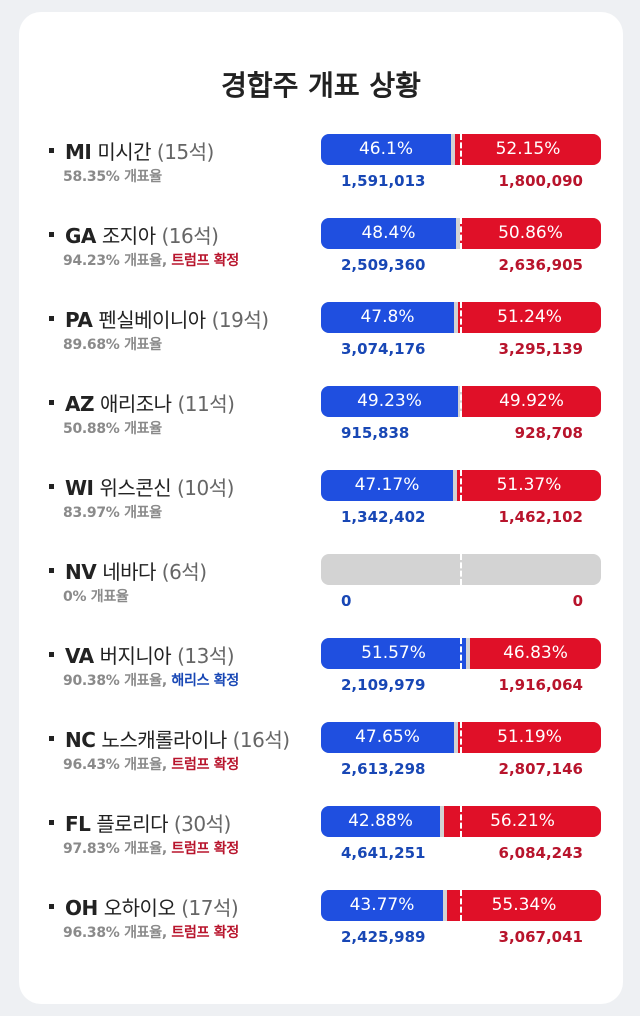 This screenshot has height=1016, width=640. I want to click on counted-rate: 97.83% 개표율,, so click(115, 849).